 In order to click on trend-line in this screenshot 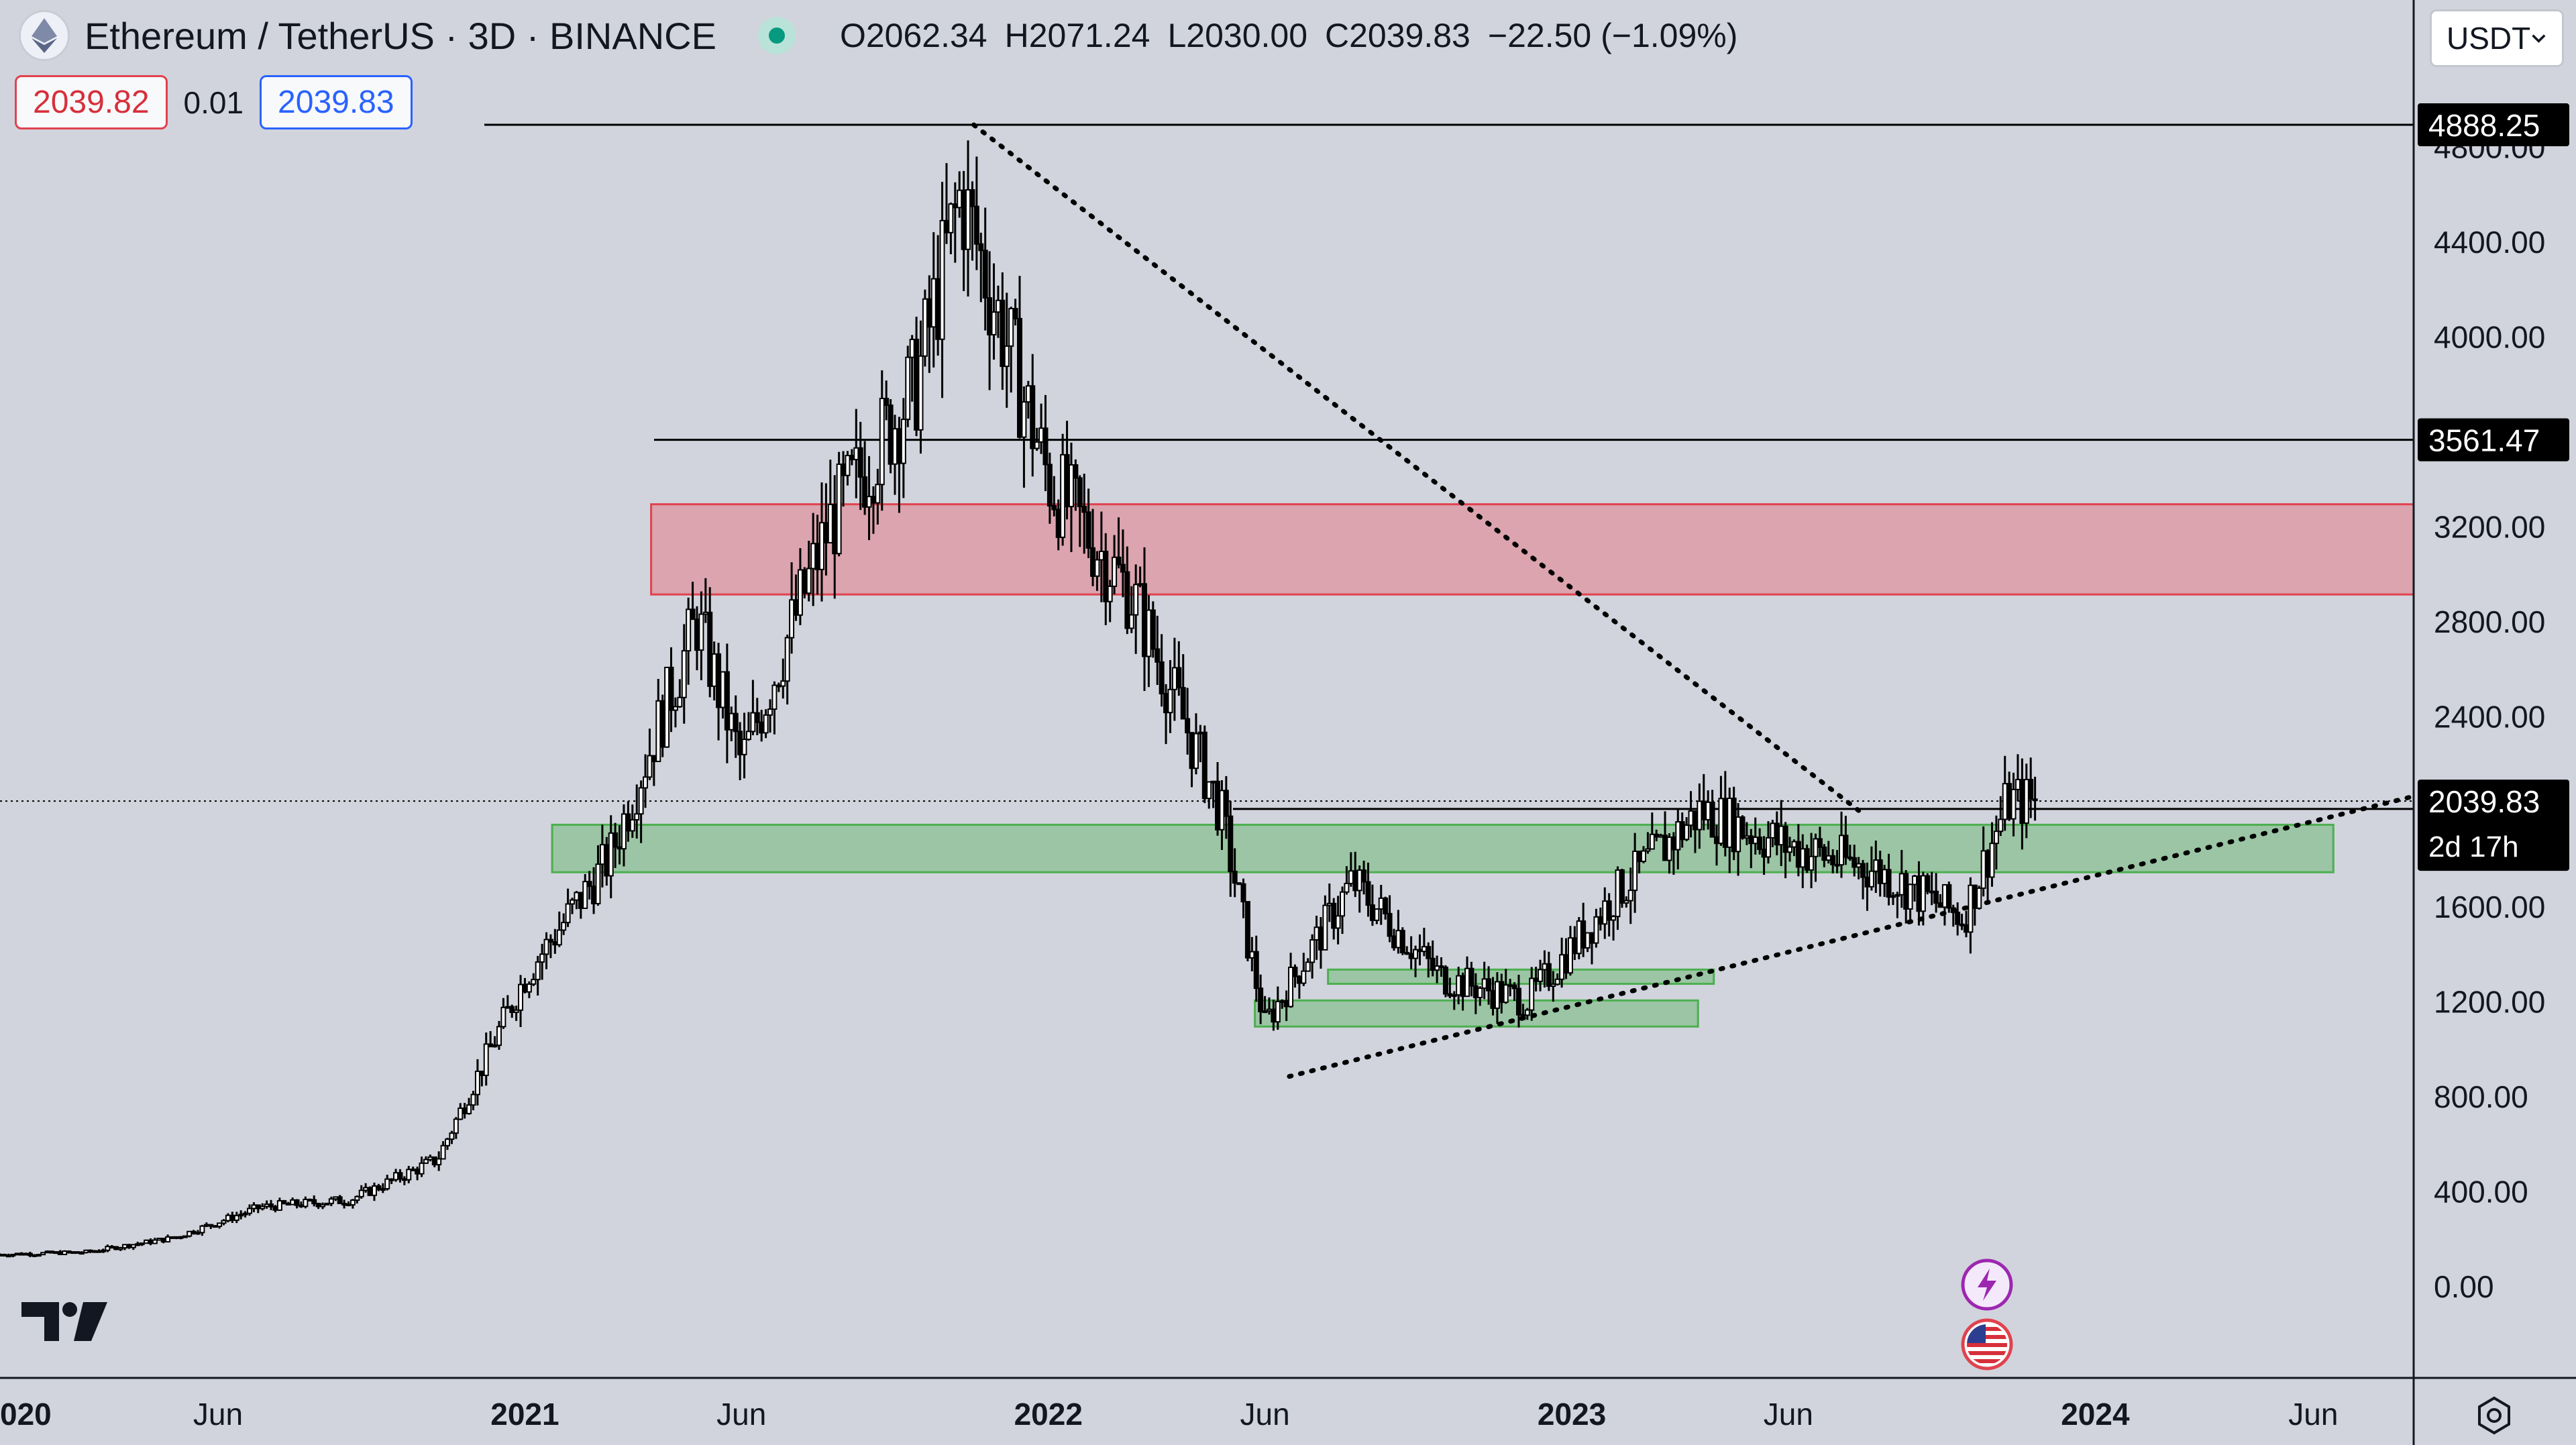, I will do `click(1851, 936)`.